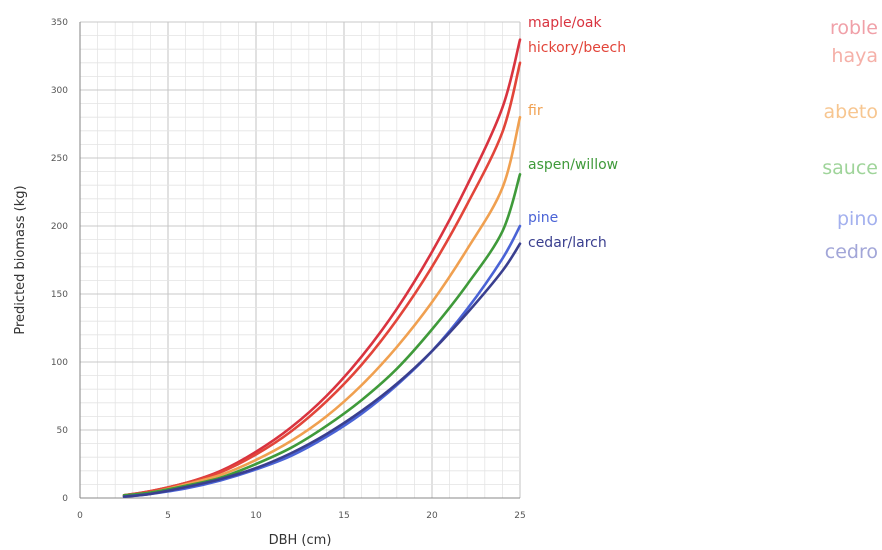 Image resolution: width=882 pixels, height=550 pixels. I want to click on series-translation-hickory-beech: haya, so click(854, 56).